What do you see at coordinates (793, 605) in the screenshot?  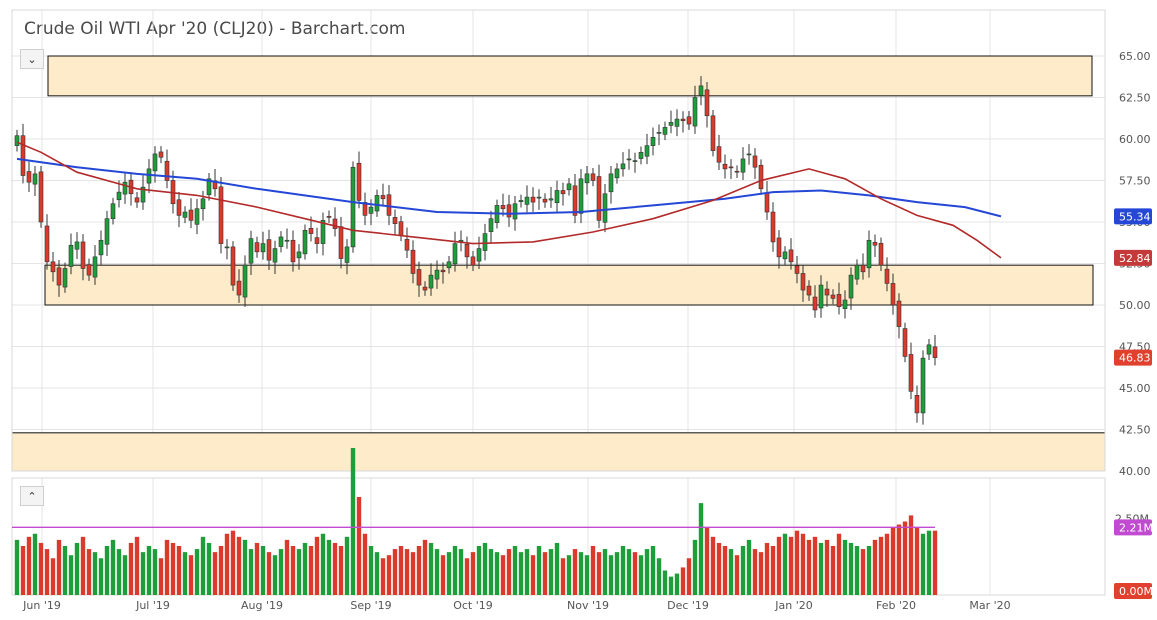 I see `date-tick-label: Jan '20` at bounding box center [793, 605].